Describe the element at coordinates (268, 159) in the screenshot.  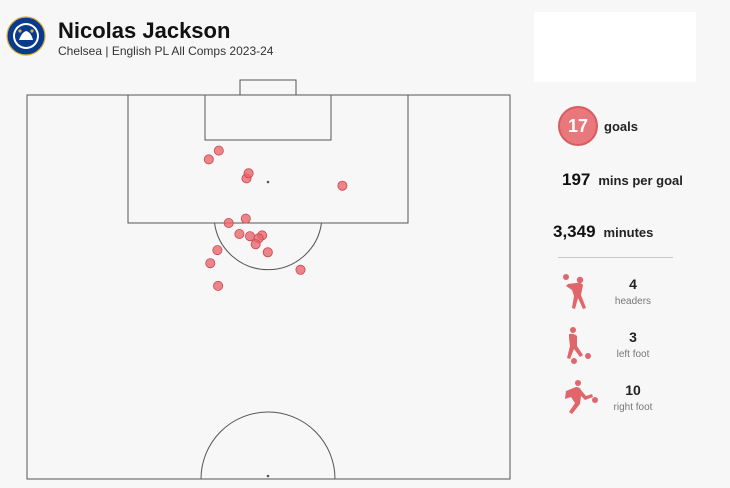
I see `penalty-box` at that location.